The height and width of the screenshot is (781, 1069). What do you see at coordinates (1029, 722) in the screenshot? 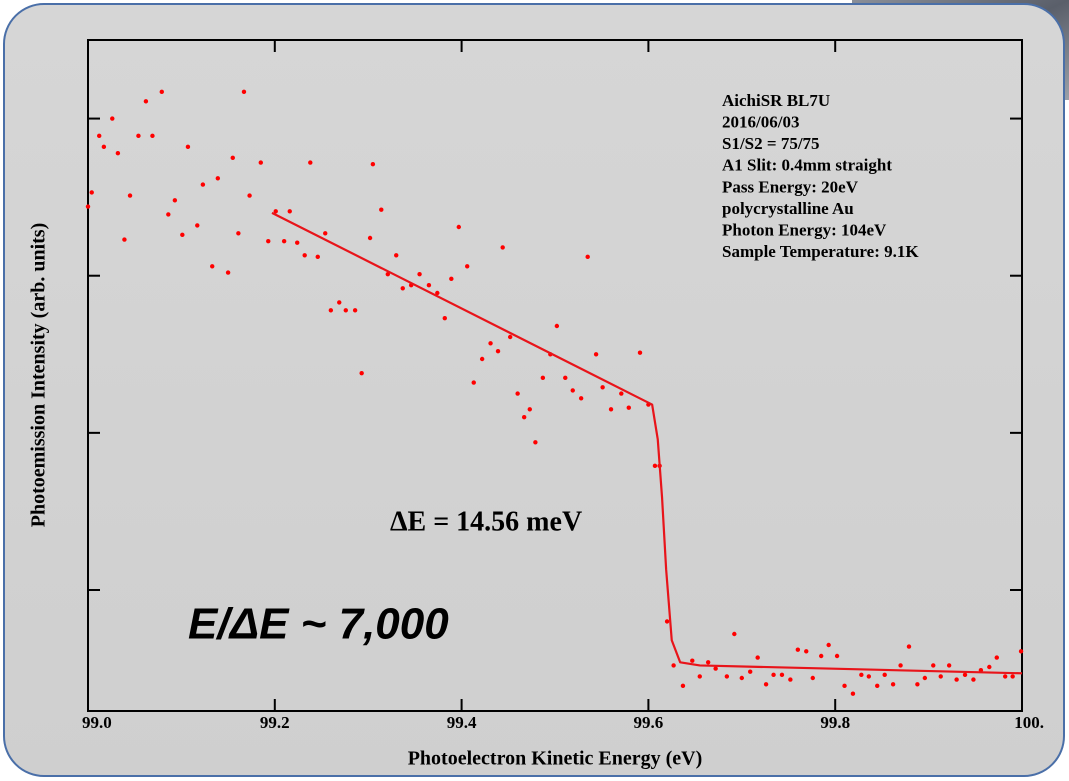
I see `x-tick-label: 100.` at bounding box center [1029, 722].